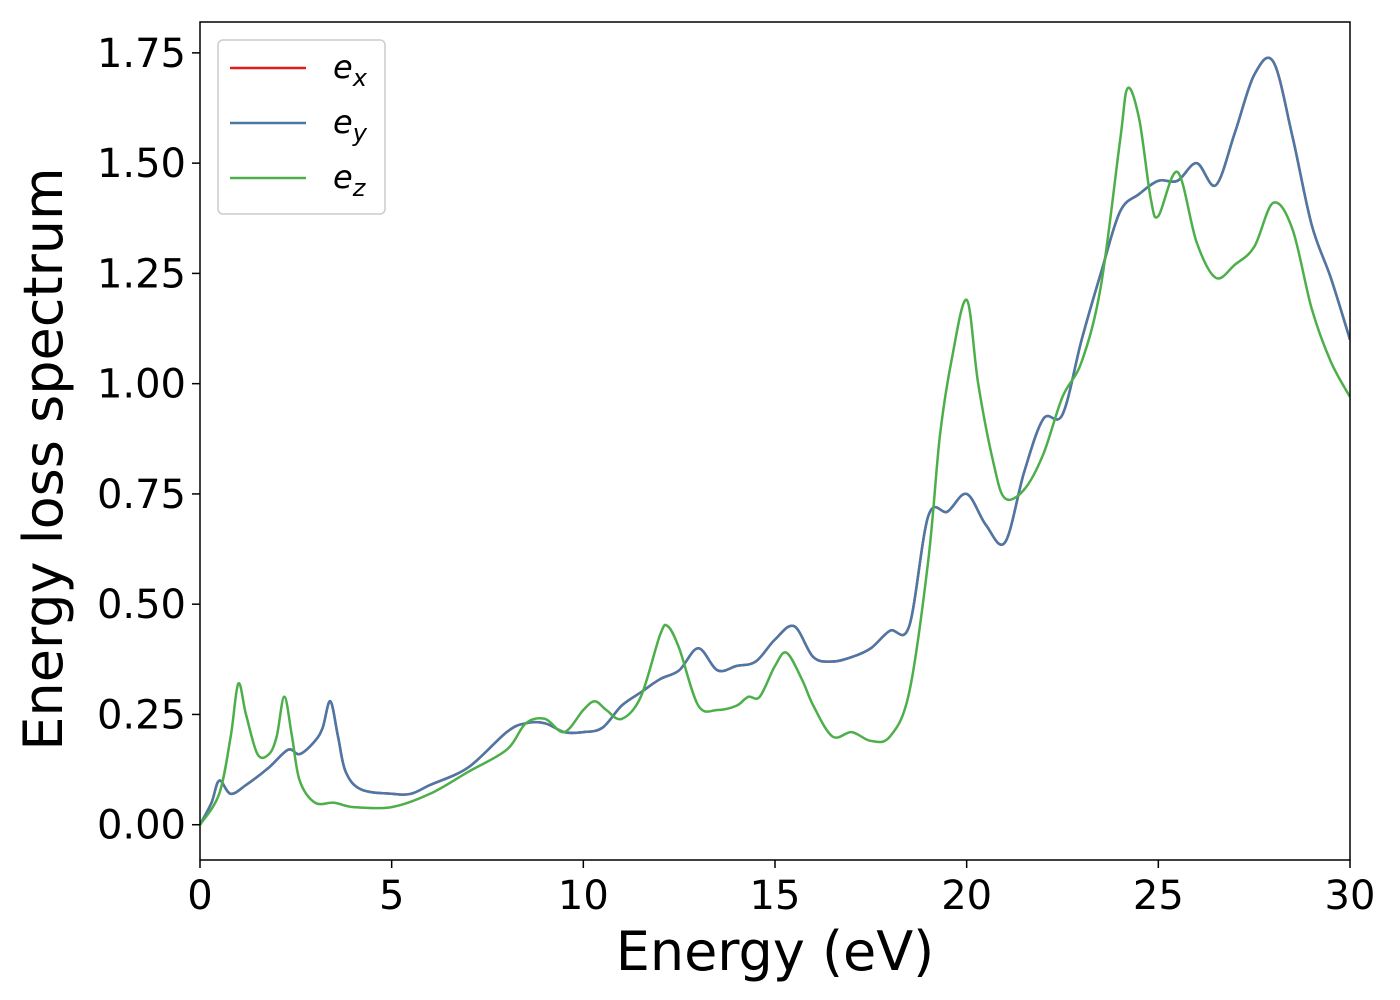 The height and width of the screenshot is (1000, 1400). I want to click on legend-label-ex: ex, so click(350, 70).